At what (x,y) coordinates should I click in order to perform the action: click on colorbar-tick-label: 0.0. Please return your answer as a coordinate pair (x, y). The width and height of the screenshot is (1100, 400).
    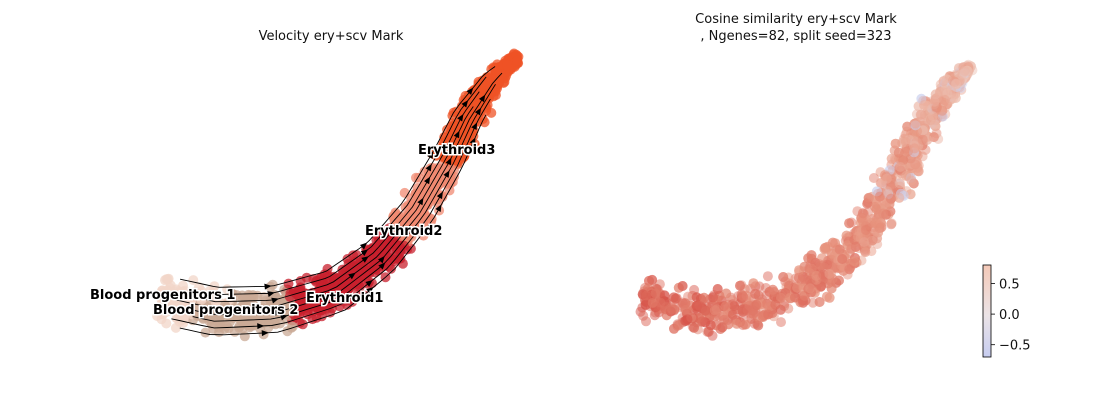
    Looking at the image, I should click on (1009, 315).